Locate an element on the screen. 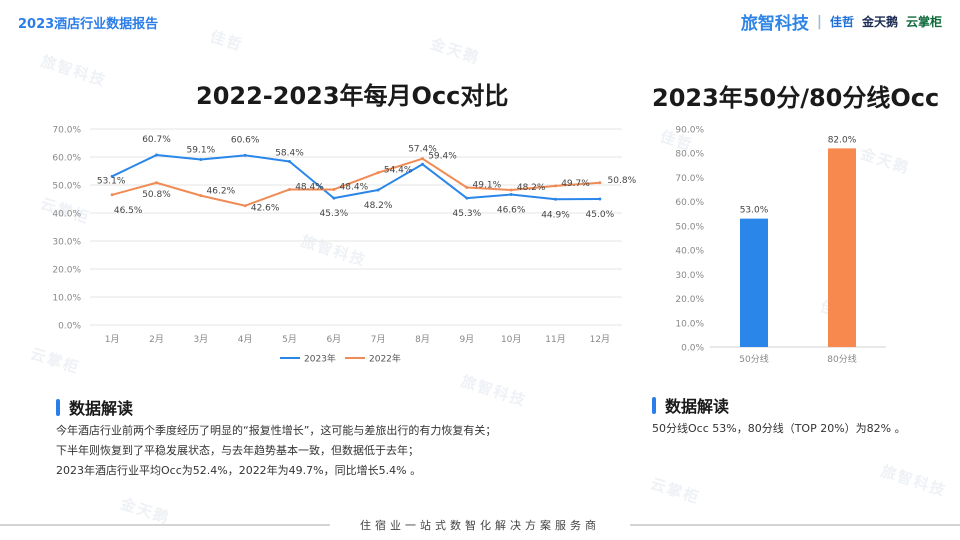  data-label: 49.7% is located at coordinates (575, 184).